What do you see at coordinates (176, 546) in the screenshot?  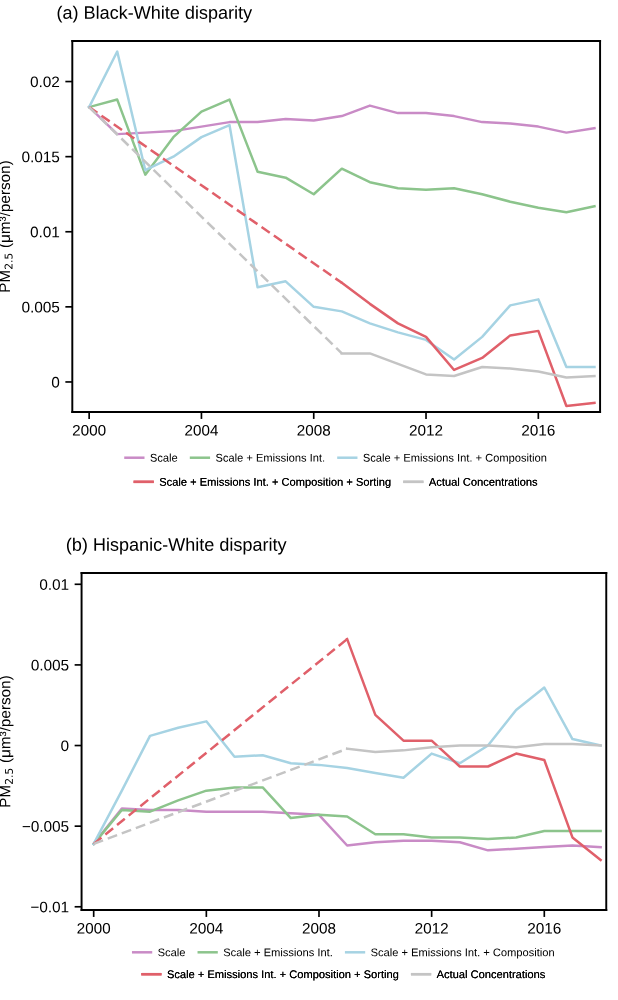 I see `chart-title: (b) Hispanic-White disparity` at bounding box center [176, 546].